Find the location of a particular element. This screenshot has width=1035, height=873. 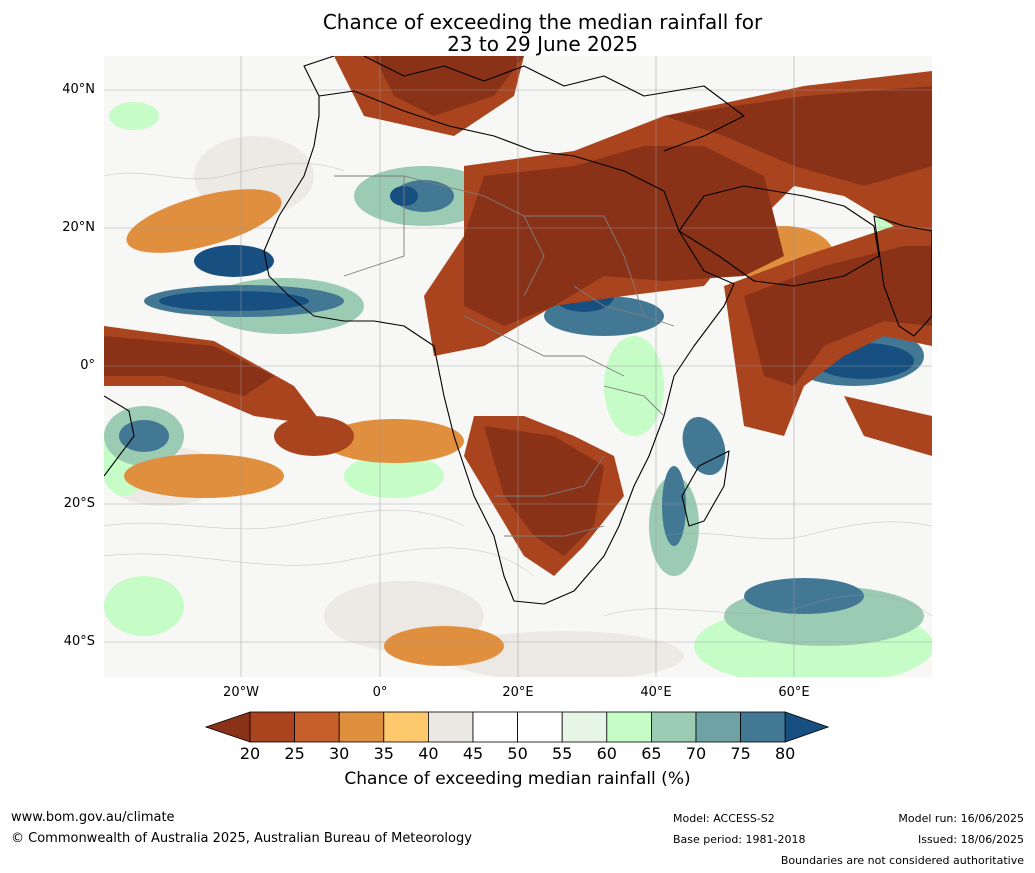

map-title-line2: 23 to 29 June 2025 is located at coordinates (542, 44).